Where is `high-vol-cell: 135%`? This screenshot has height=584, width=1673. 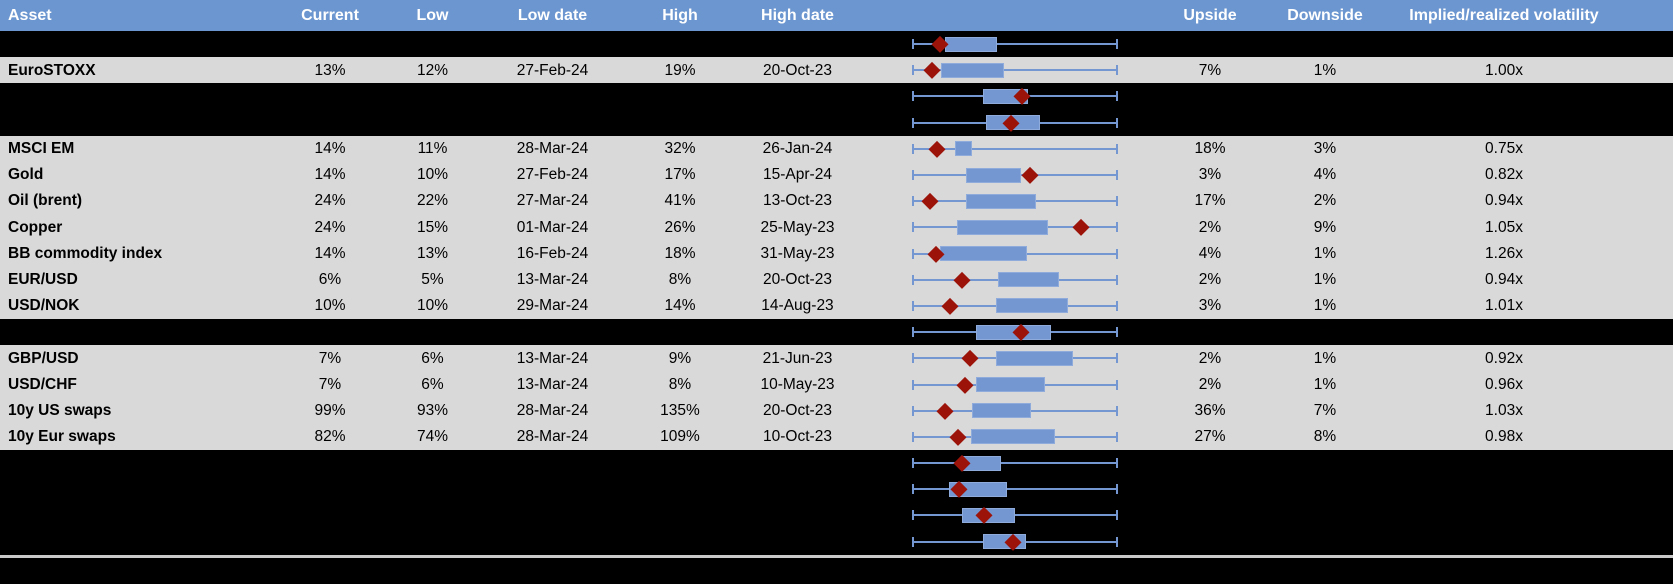 high-vol-cell: 135% is located at coordinates (680, 410).